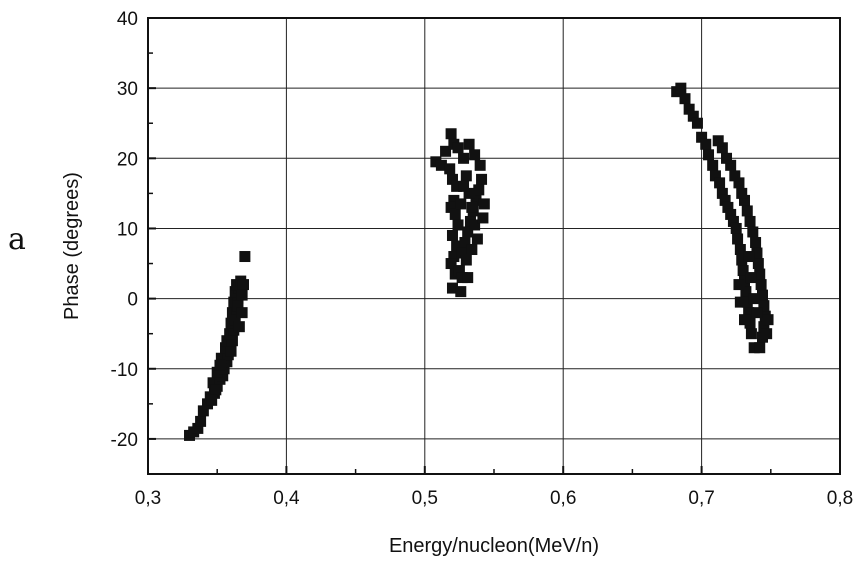 This screenshot has height=565, width=867. What do you see at coordinates (286, 498) in the screenshot?
I see `x-tick-label: 0,4` at bounding box center [286, 498].